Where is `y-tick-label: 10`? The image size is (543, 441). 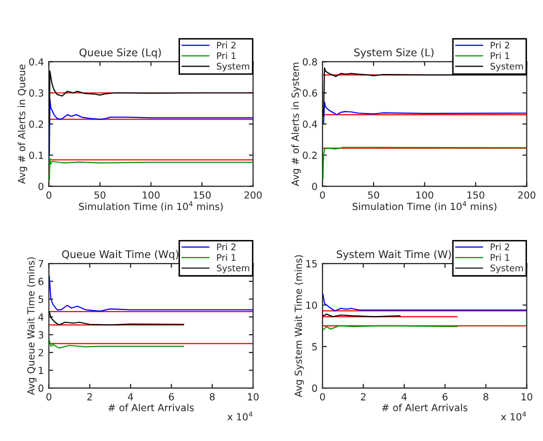 y-tick-label: 10 is located at coordinates (311, 305).